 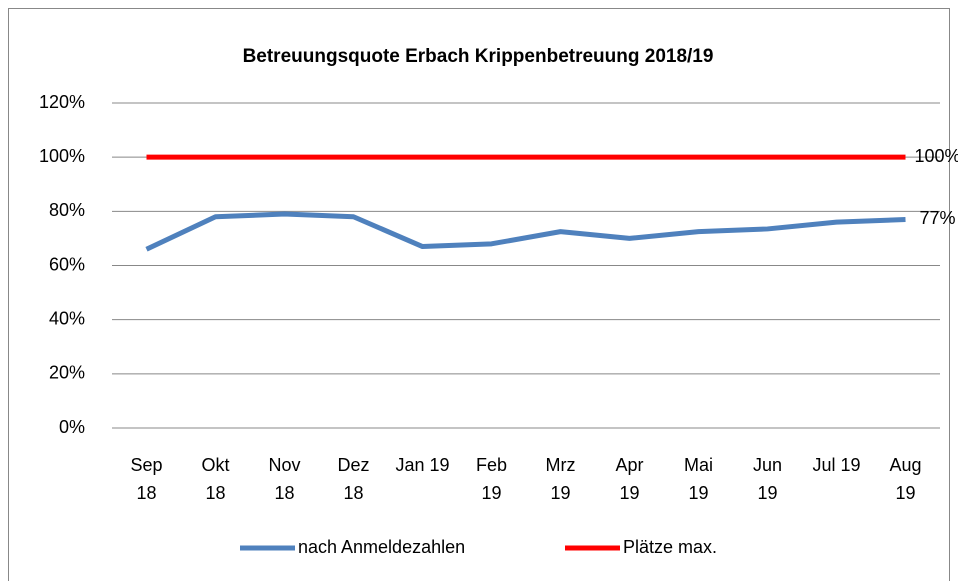 I want to click on y-tick-label: 60%, so click(x=67, y=264).